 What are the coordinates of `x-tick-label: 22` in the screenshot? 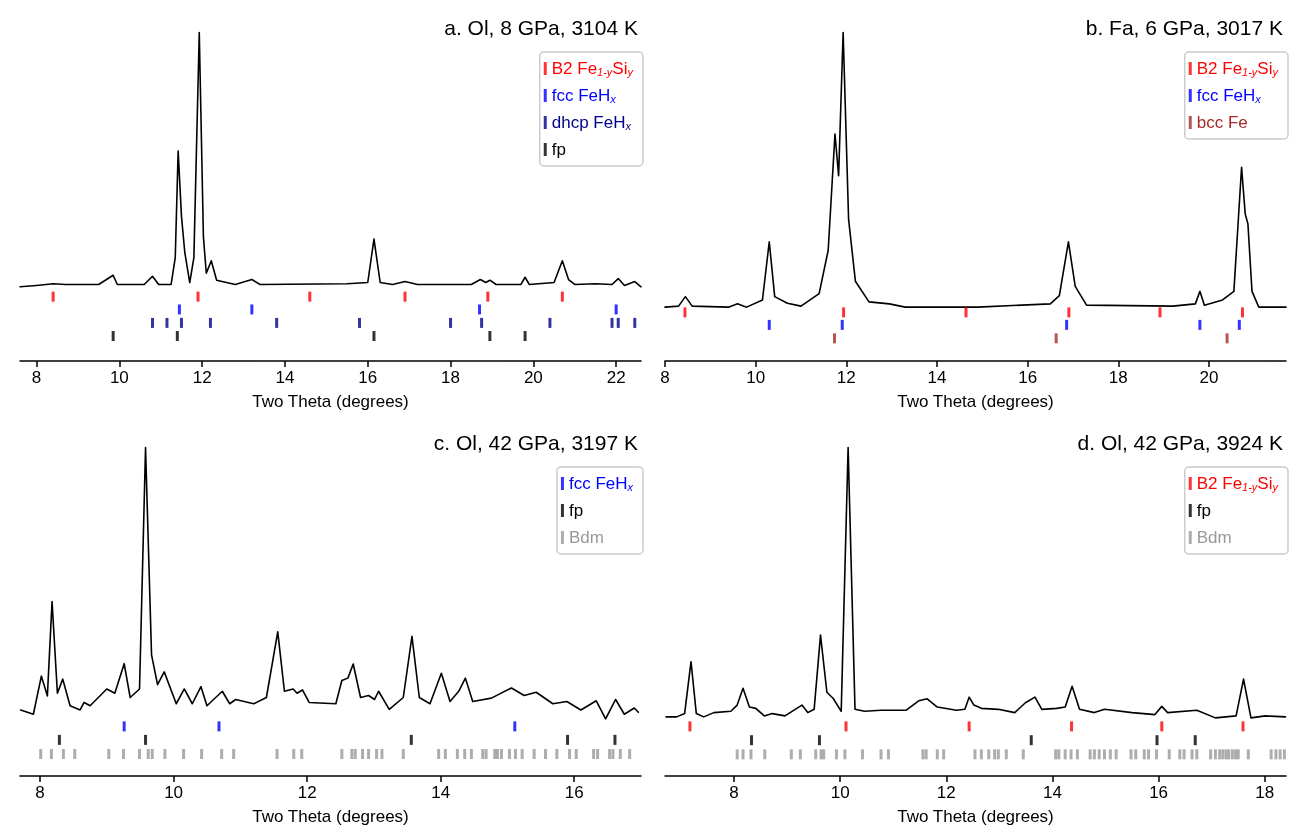 It's located at (616, 377).